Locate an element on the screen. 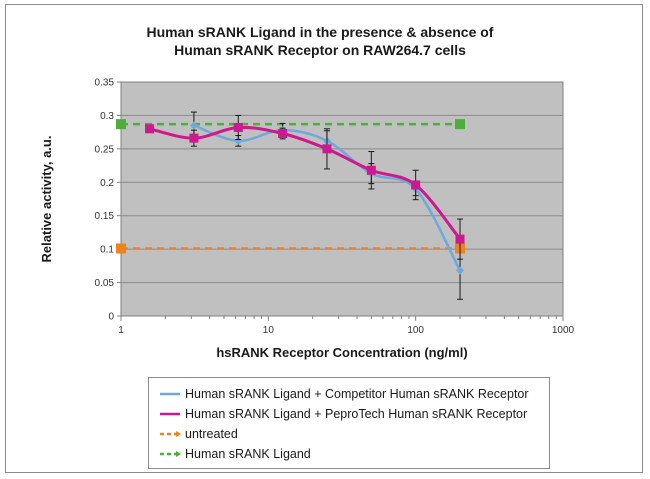 The height and width of the screenshot is (479, 650). x-tick-label: 10 is located at coordinates (269, 330).